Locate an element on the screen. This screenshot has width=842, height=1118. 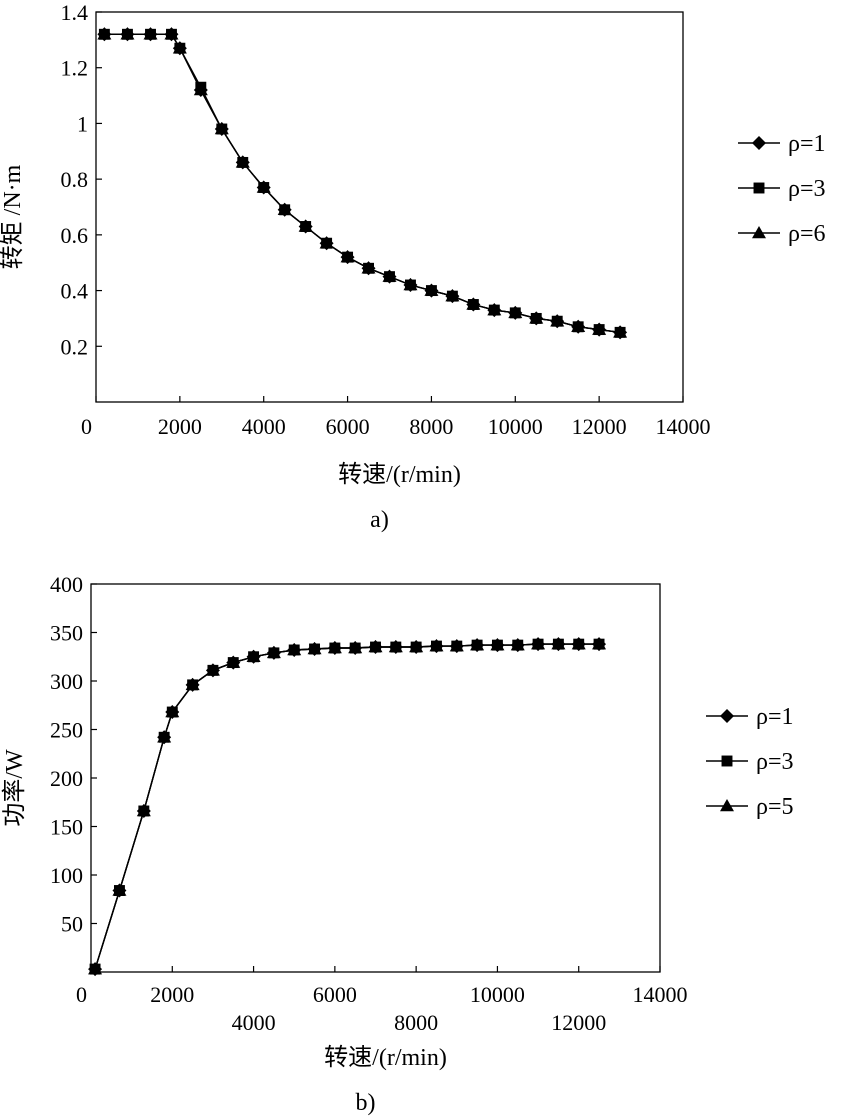
y-tick-label: 200 is located at coordinates (66, 778).